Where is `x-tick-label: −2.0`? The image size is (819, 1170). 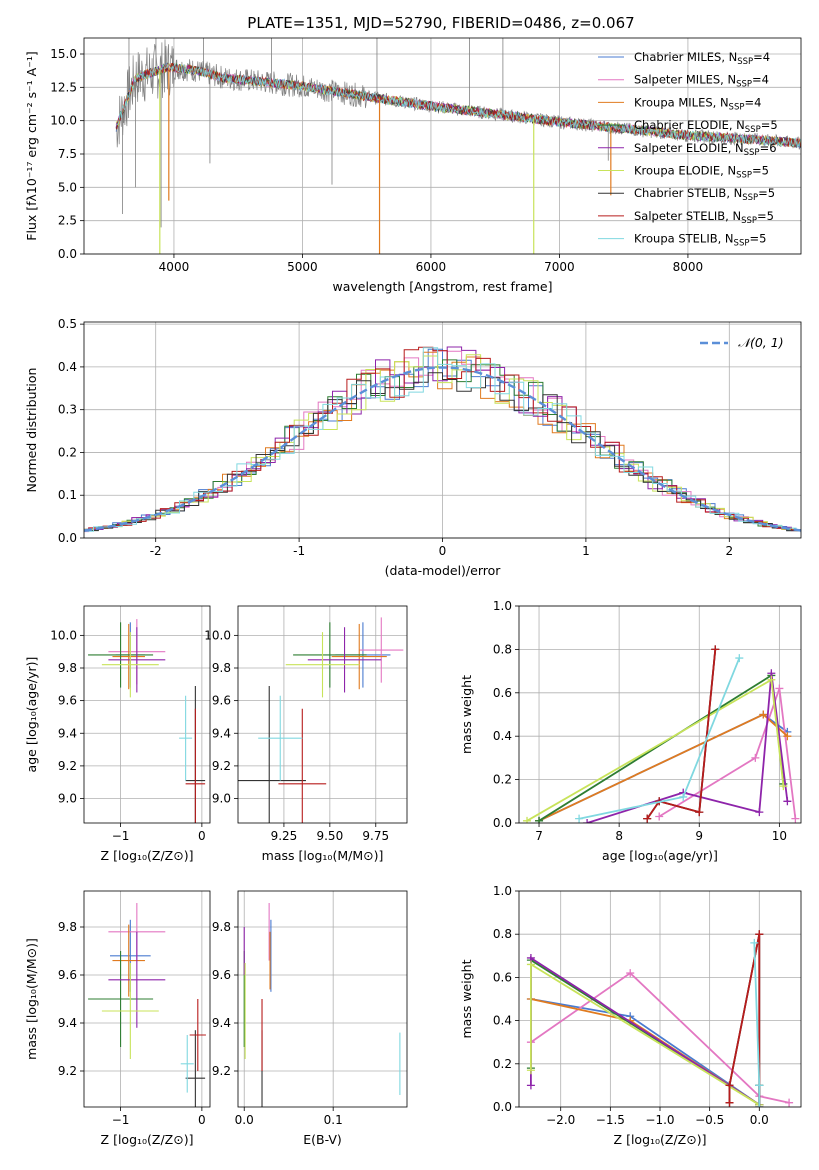 x-tick-label: −2.0 is located at coordinates (560, 1120).